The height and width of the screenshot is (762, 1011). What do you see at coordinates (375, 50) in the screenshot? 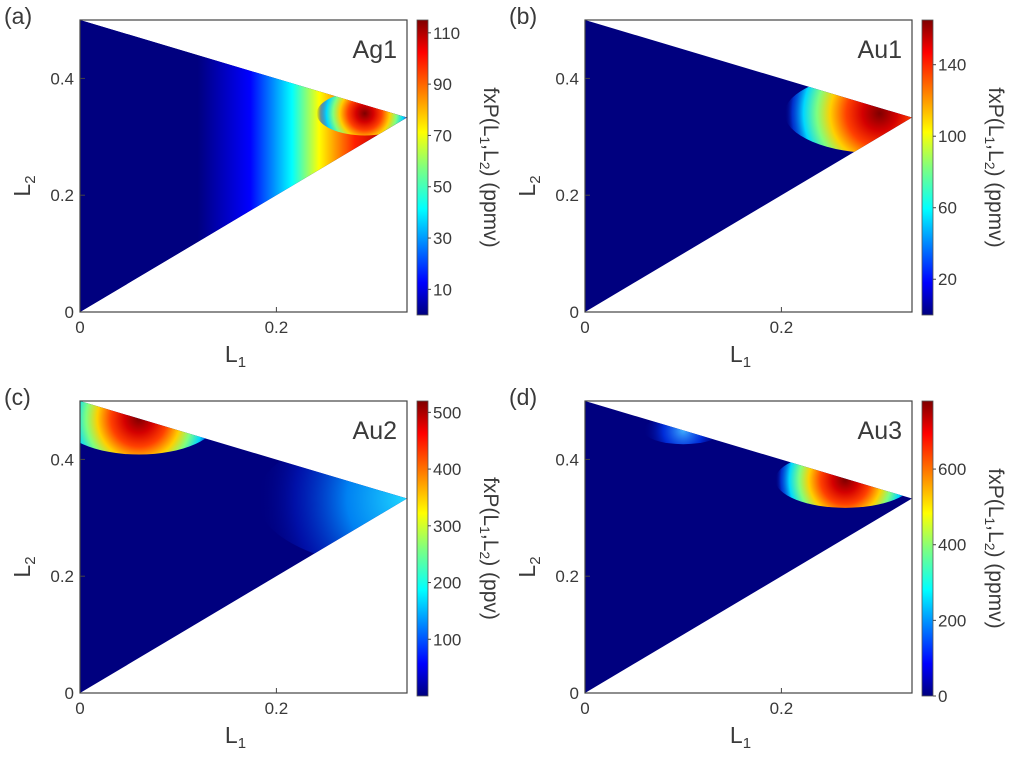
I see `sample-name: Ag1` at bounding box center [375, 50].